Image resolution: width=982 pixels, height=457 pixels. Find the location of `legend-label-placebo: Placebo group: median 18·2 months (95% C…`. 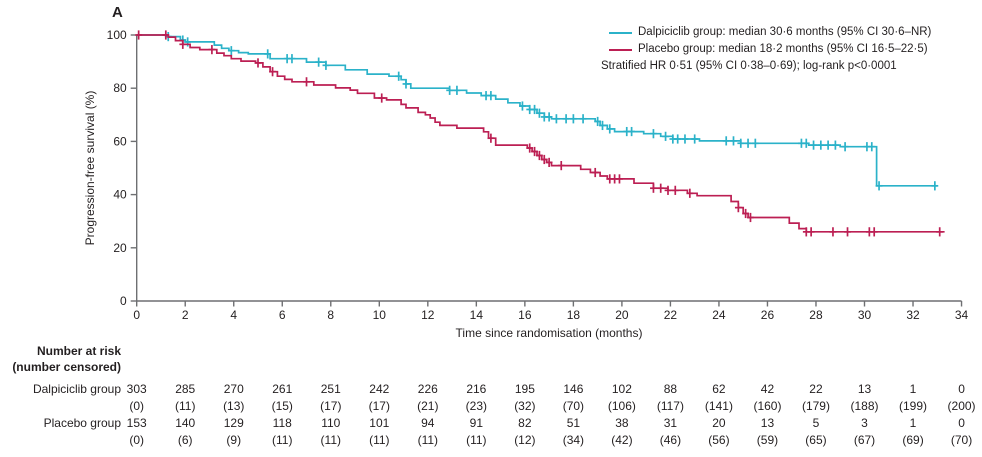

legend-label-placebo: Placebo group: median 18·2 months (95% C… is located at coordinates (783, 49).